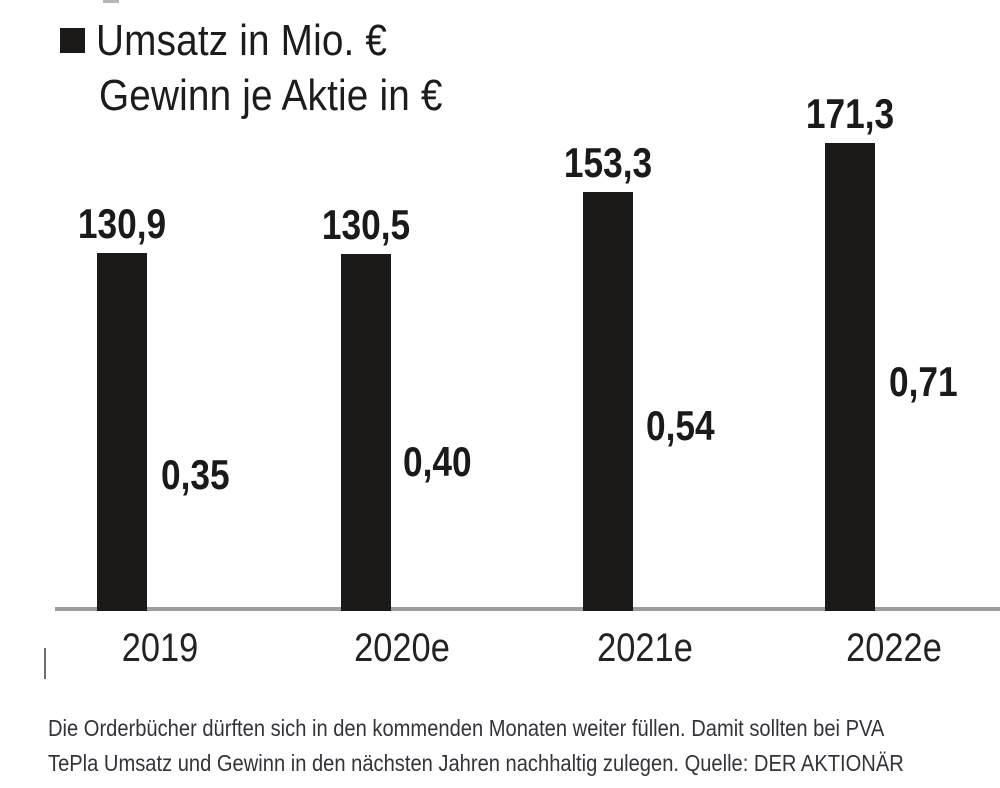 The height and width of the screenshot is (788, 1000). What do you see at coordinates (402, 648) in the screenshot?
I see `x-axis-label-2020e: 2020e` at bounding box center [402, 648].